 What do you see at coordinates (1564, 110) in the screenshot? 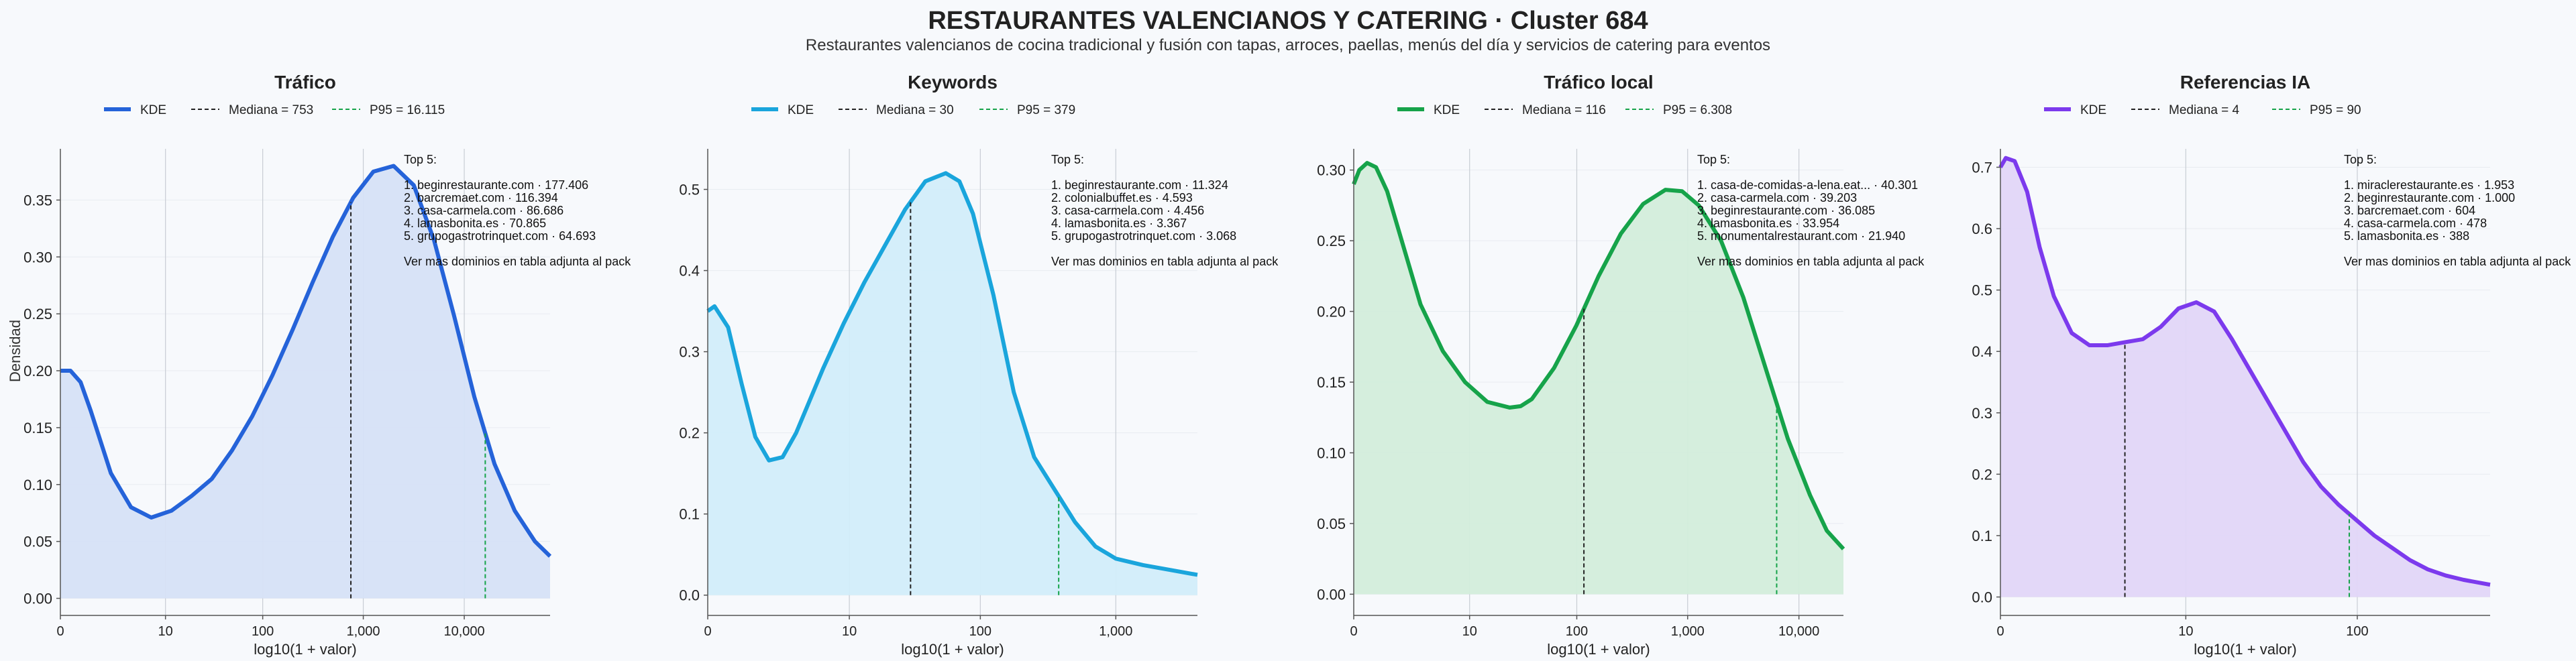
I see `legend-median-label: Mediana = 116` at bounding box center [1564, 110].